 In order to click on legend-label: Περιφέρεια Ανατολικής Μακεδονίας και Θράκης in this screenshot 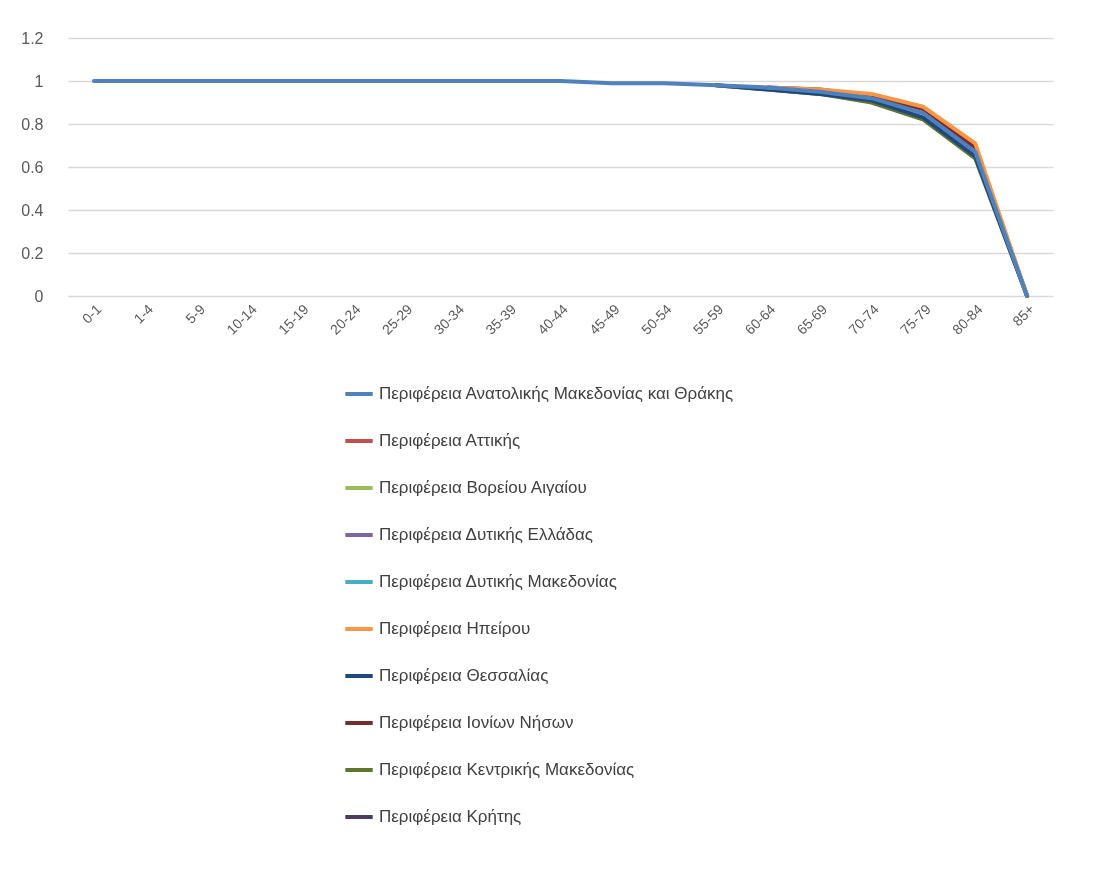, I will do `click(556, 393)`.